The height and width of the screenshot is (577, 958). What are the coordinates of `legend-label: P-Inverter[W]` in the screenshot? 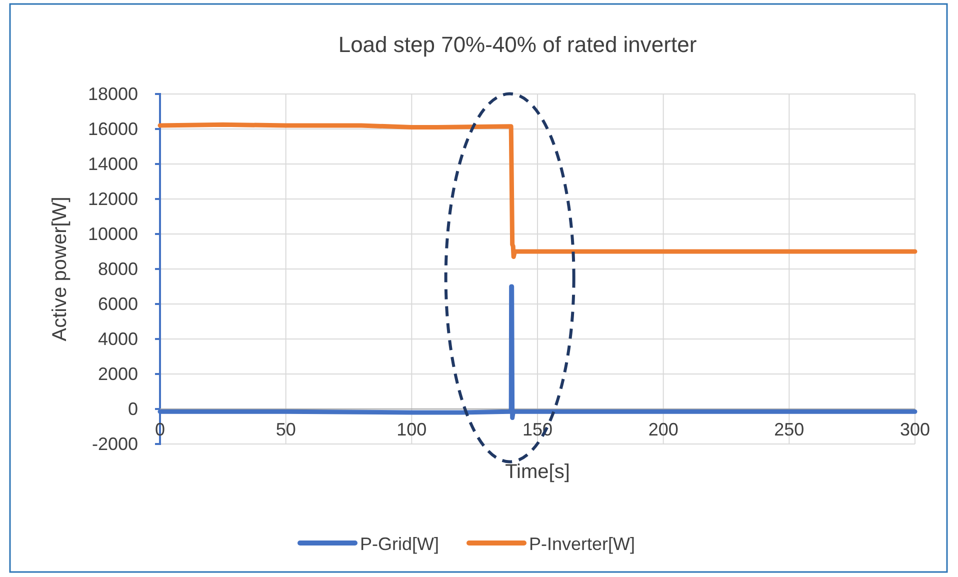 It's located at (582, 544).